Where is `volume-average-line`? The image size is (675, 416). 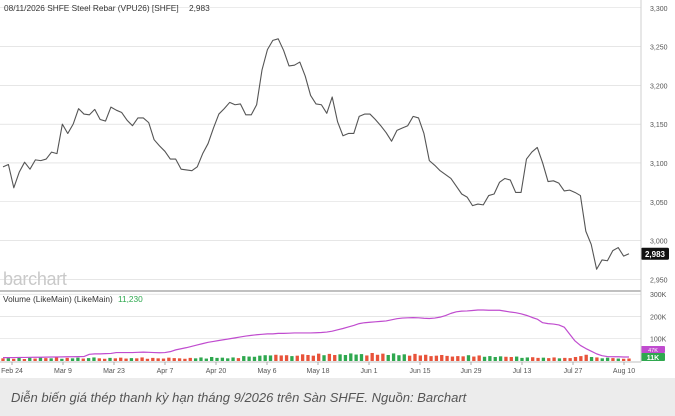
volume-average-line is located at coordinates (316, 334).